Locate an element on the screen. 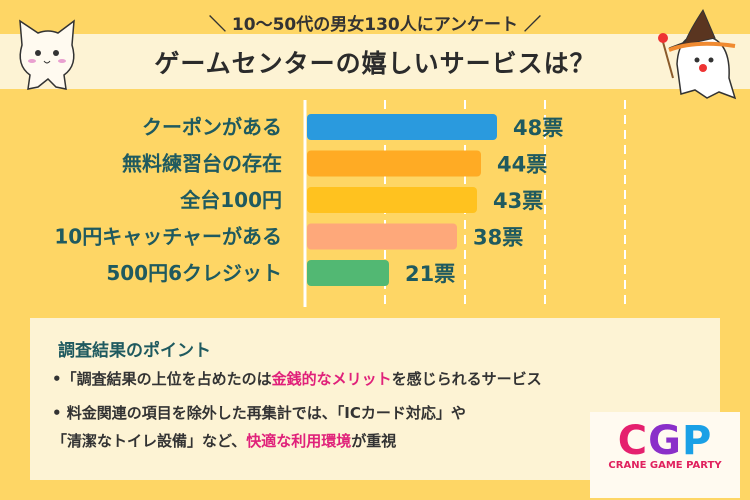  title-band is located at coordinates (375, 61).